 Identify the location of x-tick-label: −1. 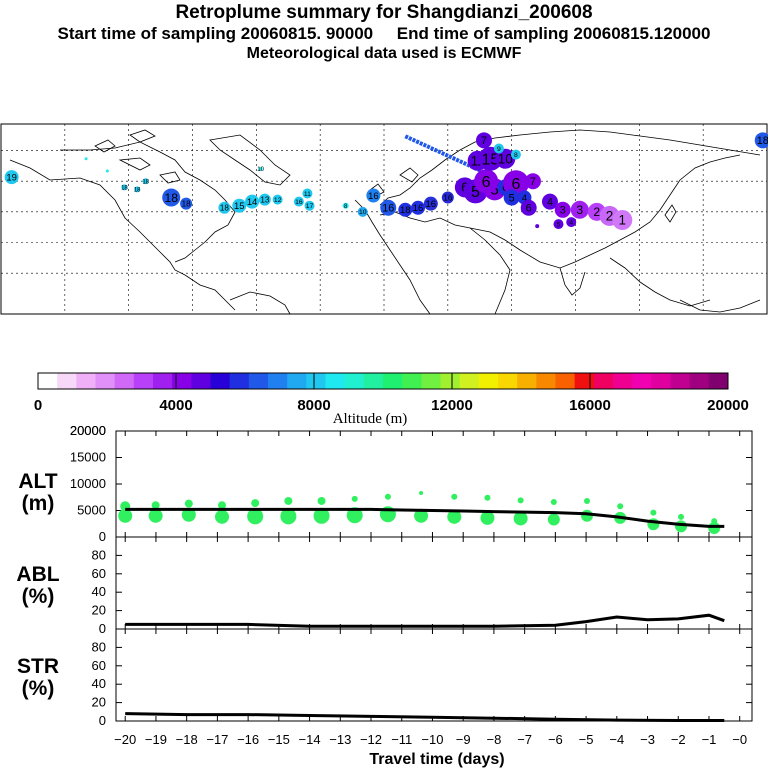
(709, 739).